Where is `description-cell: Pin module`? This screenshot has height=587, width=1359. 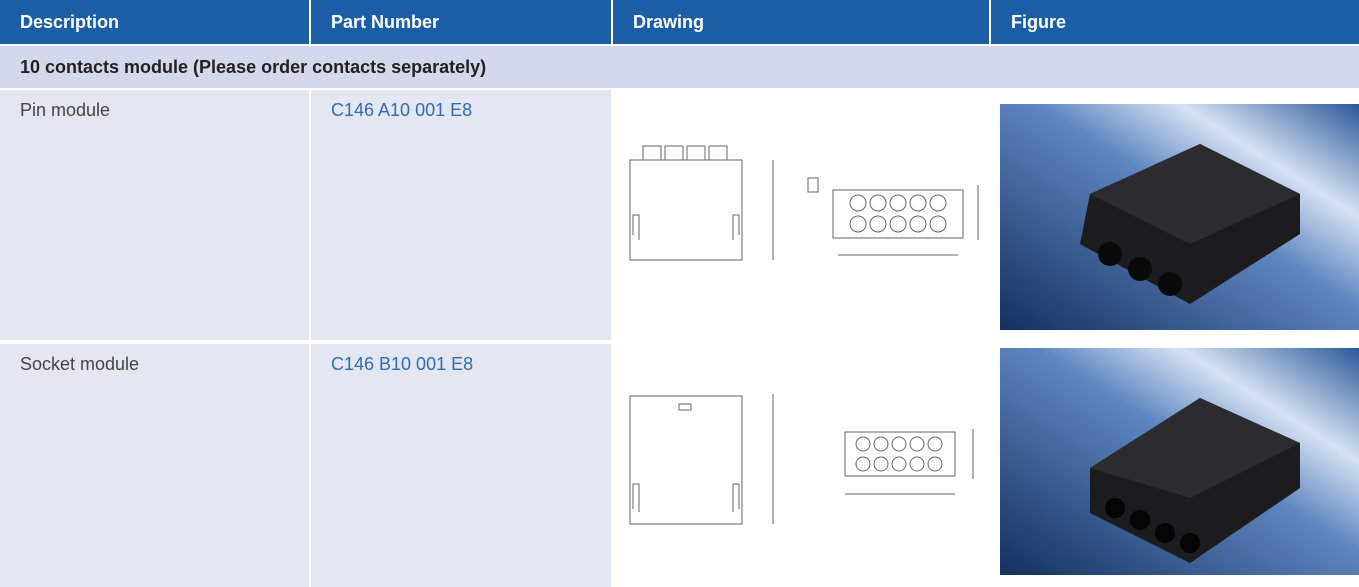
description-cell: Pin module is located at coordinates (154, 215).